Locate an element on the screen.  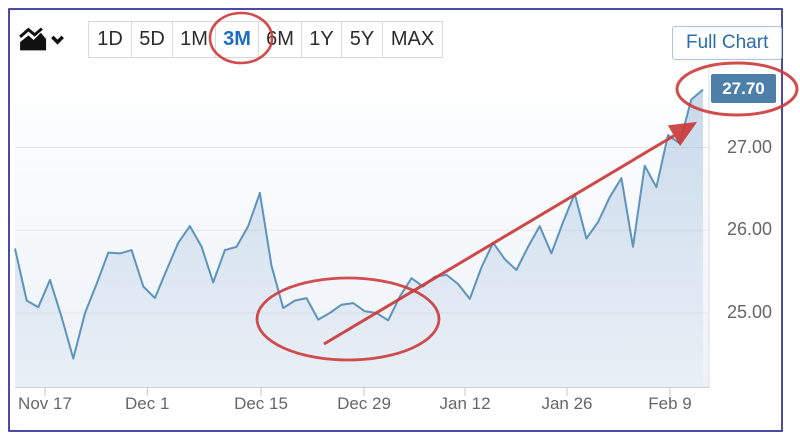
range-button-max: MAX is located at coordinates (412, 39).